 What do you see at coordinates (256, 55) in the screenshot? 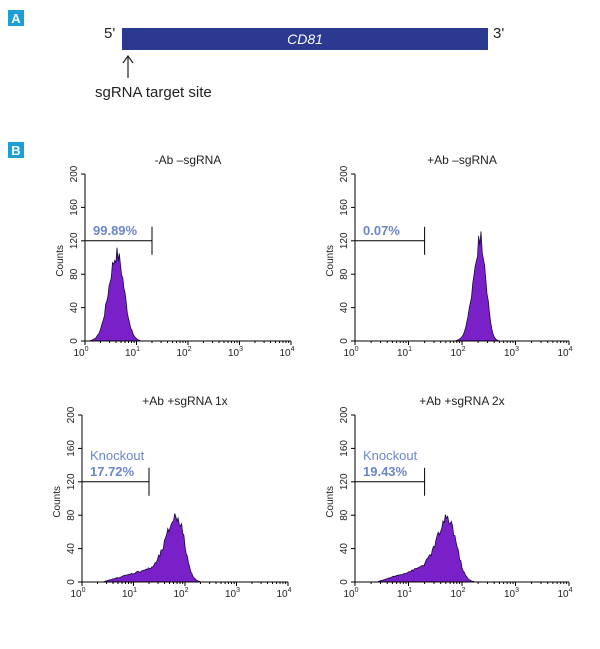
I see `panel-a: A 5' CD81 3' sgRNA target site` at bounding box center [256, 55].